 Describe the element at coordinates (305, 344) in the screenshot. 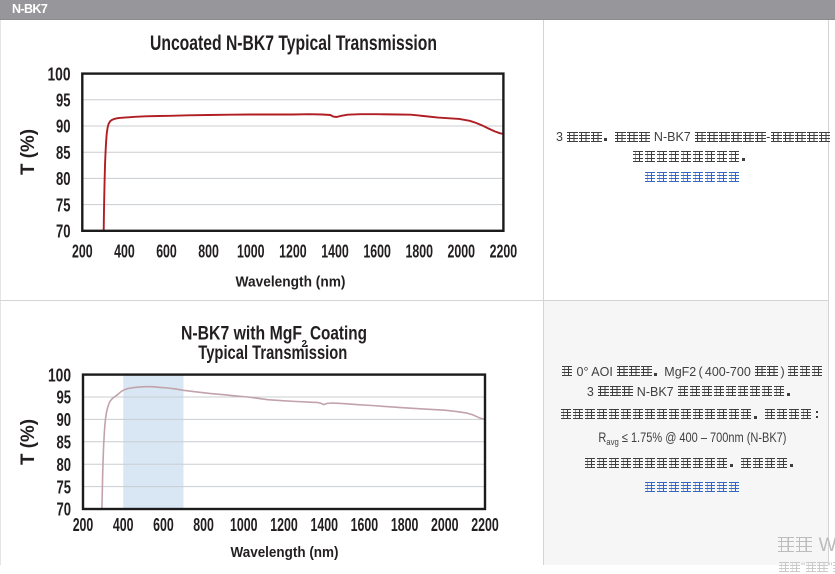

I see `svg-text: 2` at that location.